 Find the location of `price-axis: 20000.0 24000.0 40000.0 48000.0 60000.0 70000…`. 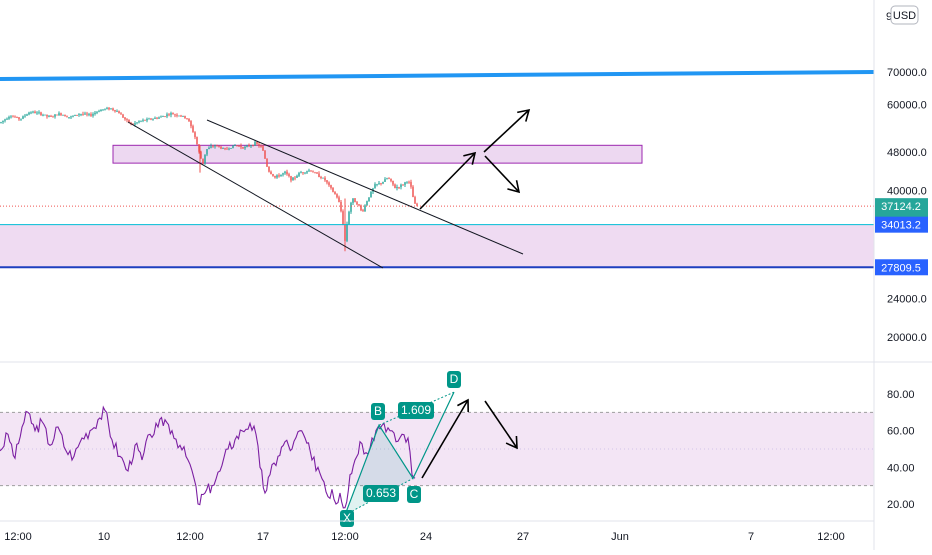

price-axis: 20000.0 24000.0 40000.0 48000.0 60000.0 70000… is located at coordinates (900, 275).